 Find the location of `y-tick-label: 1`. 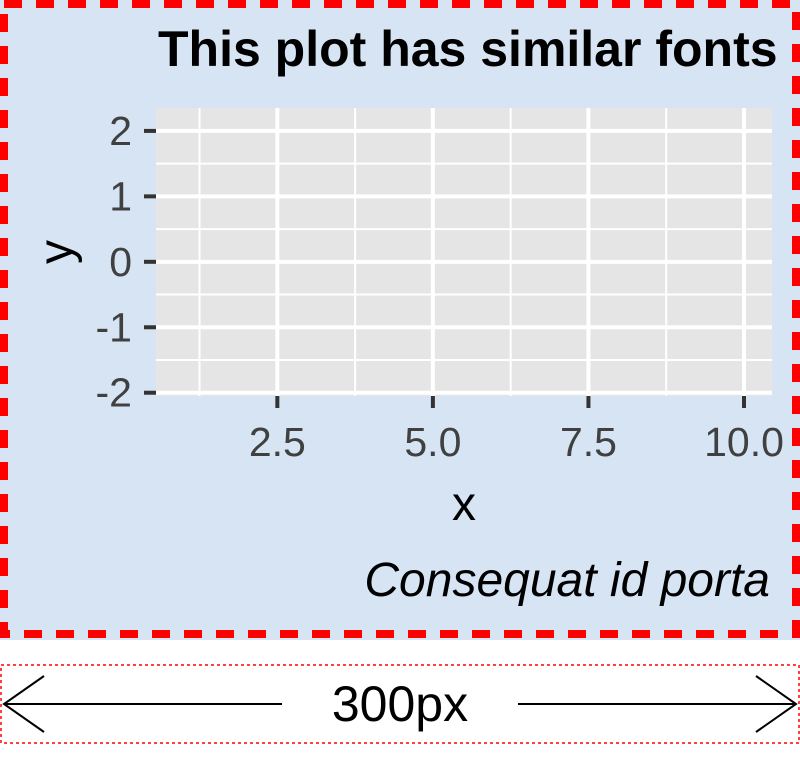

y-tick-label: 1 is located at coordinates (120, 196).